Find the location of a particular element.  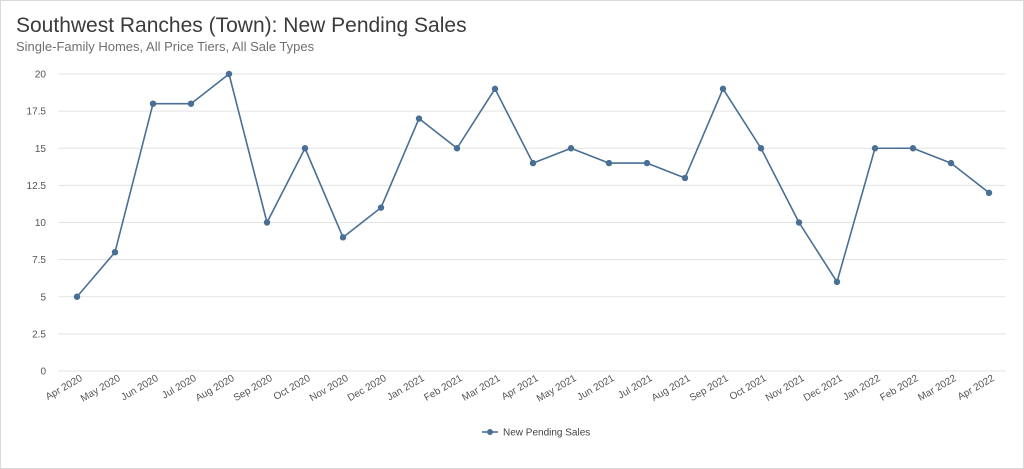

y-tick-label: 0 is located at coordinates (43, 372).